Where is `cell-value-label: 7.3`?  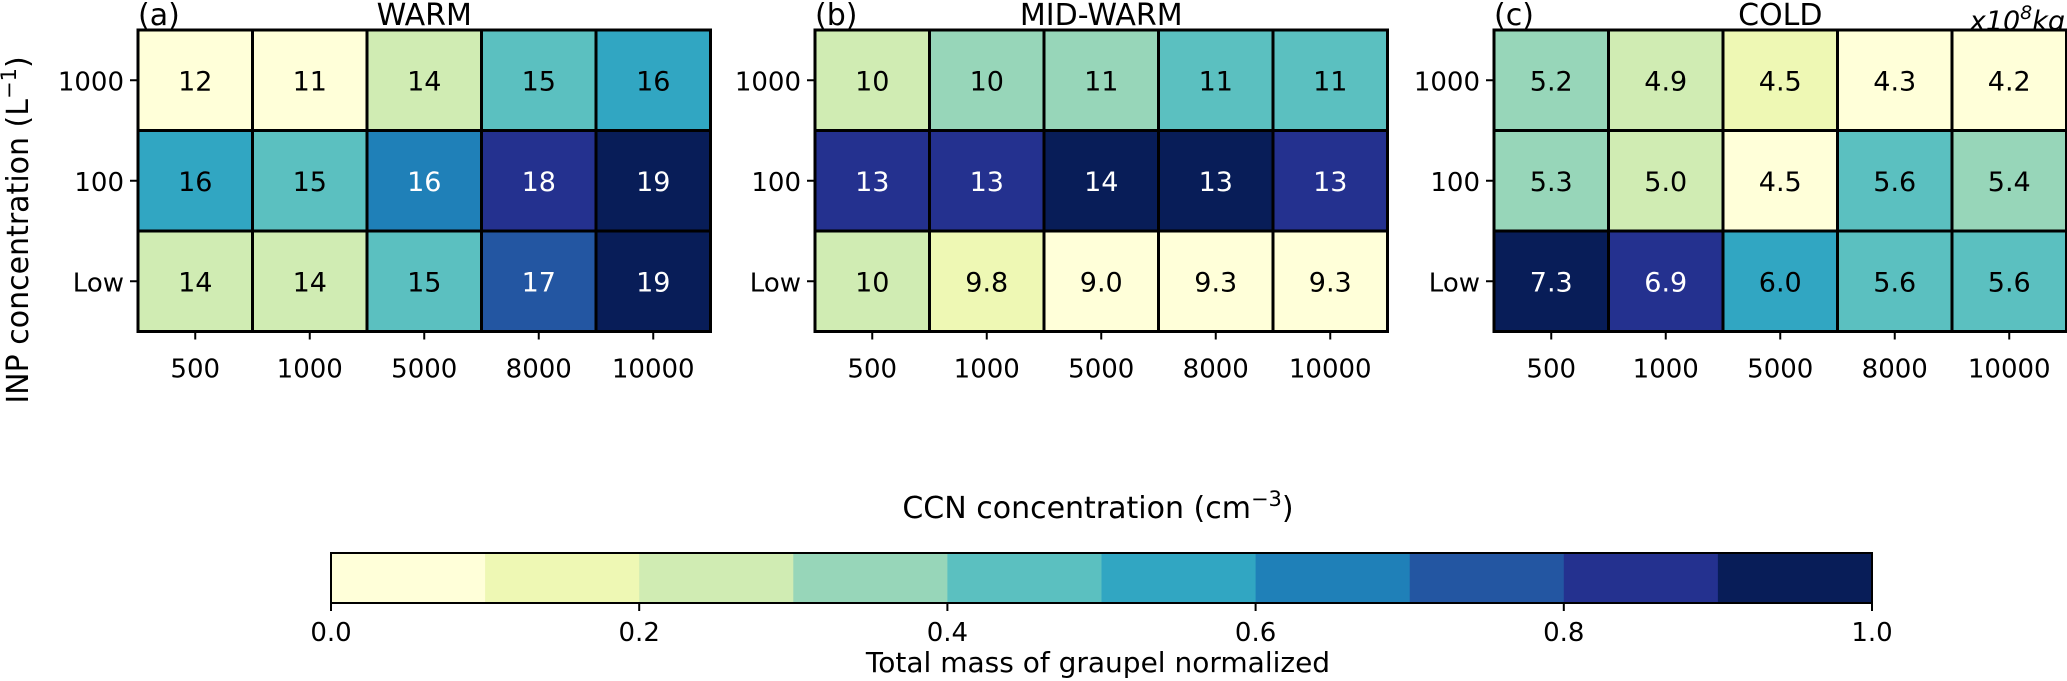
cell-value-label: 7.3 is located at coordinates (1551, 282).